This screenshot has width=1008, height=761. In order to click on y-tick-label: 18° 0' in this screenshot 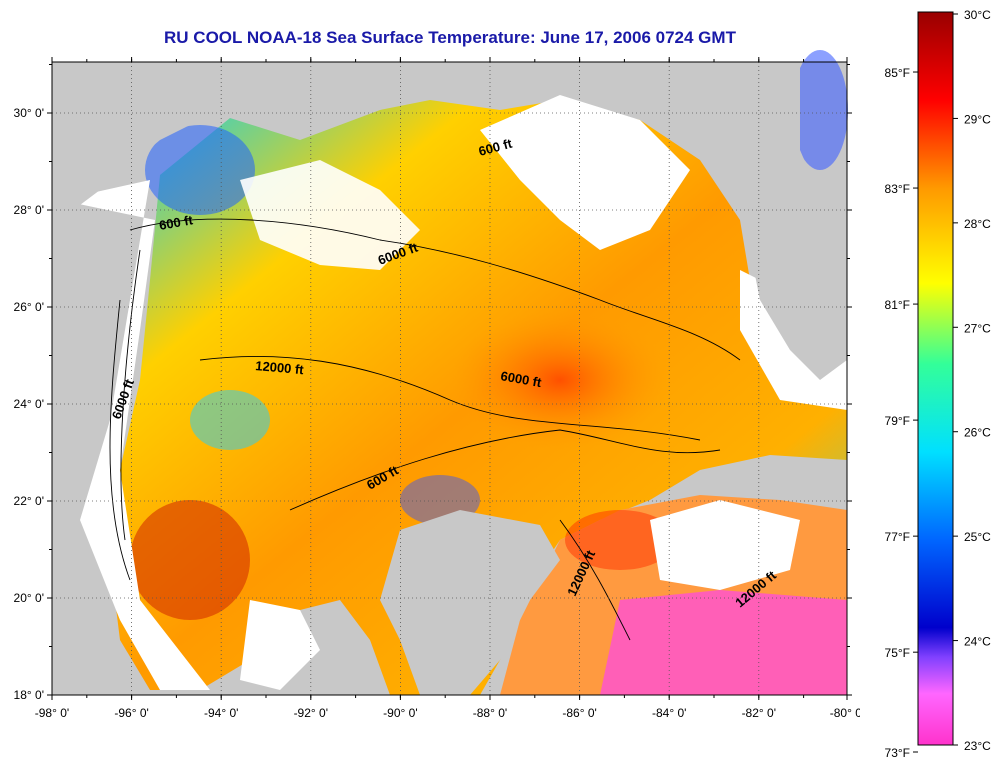, I will do `click(29, 695)`.